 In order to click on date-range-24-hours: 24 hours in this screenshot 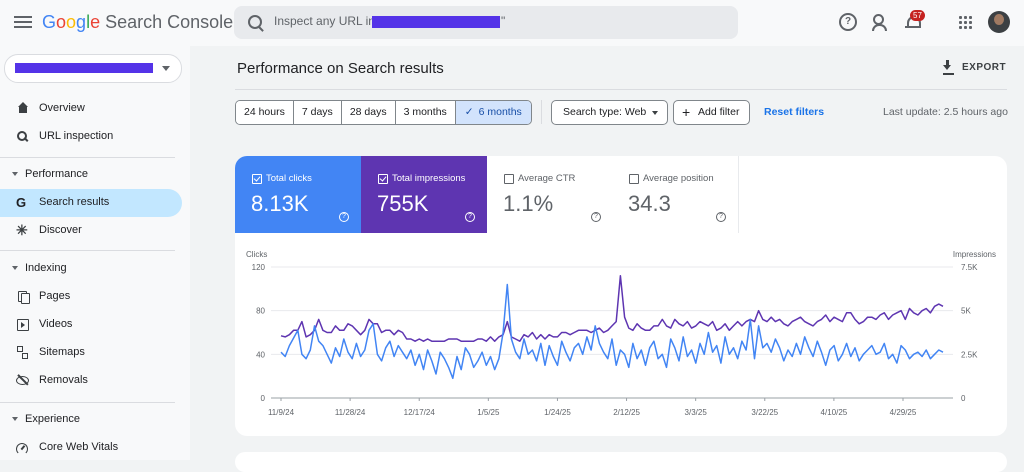, I will do `click(265, 112)`.